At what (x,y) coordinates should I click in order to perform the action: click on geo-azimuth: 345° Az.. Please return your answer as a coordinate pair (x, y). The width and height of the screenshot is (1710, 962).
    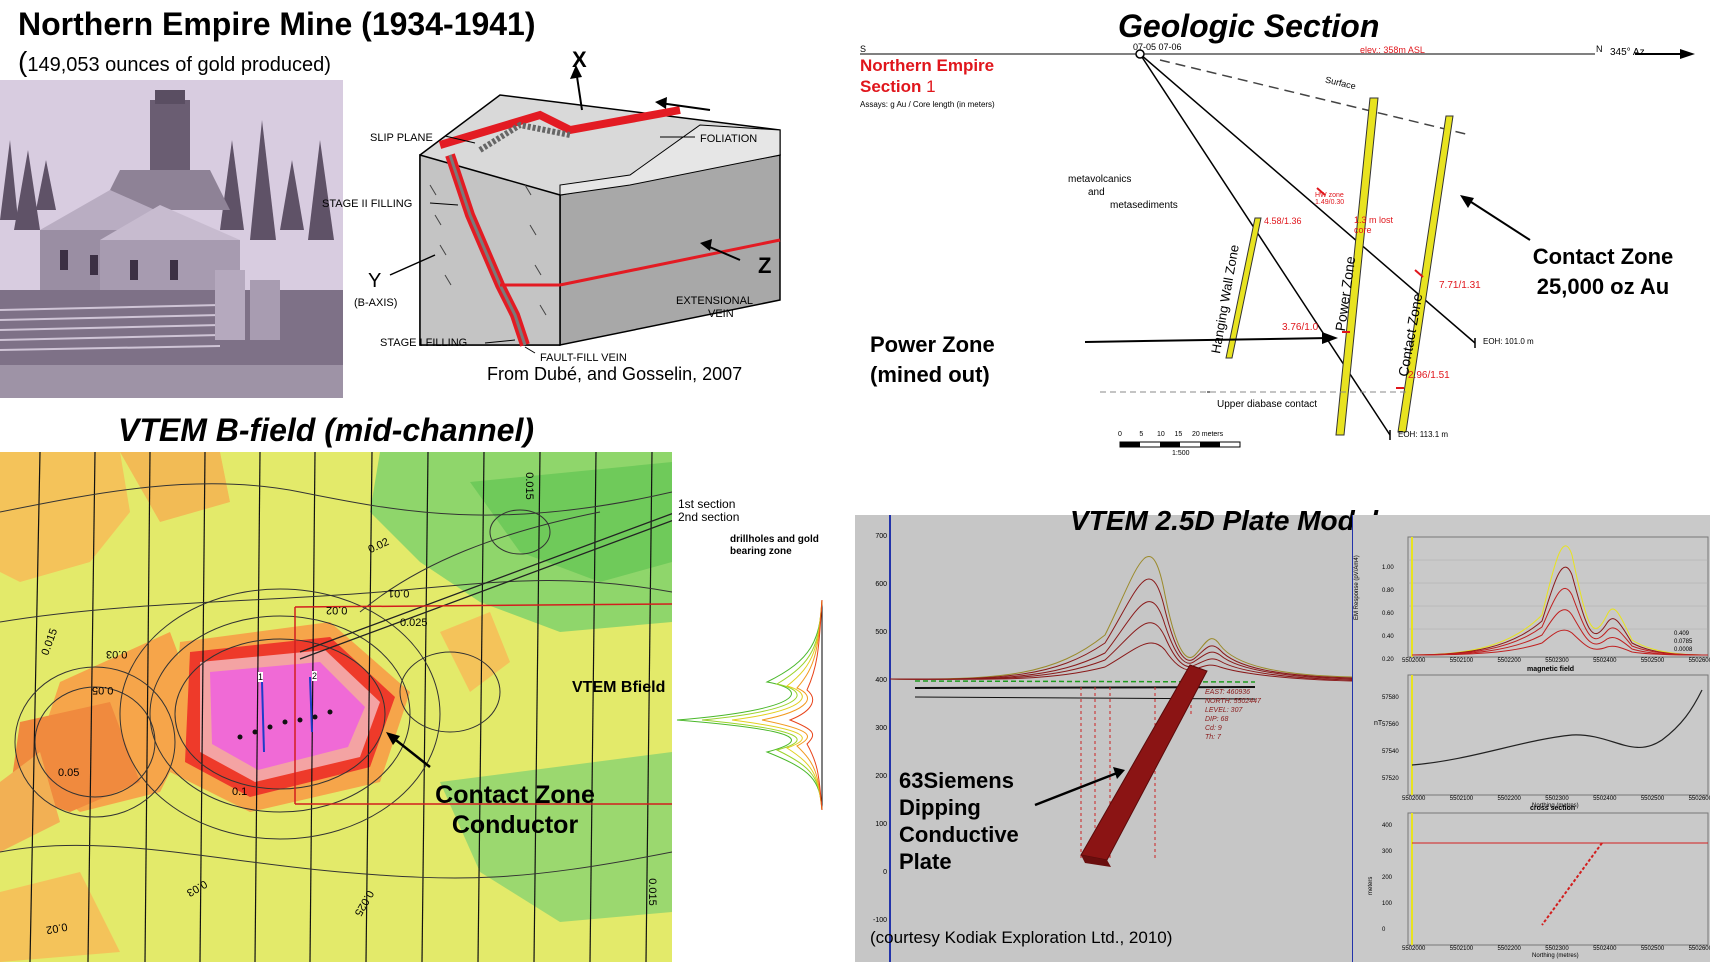
    Looking at the image, I should click on (1629, 52).